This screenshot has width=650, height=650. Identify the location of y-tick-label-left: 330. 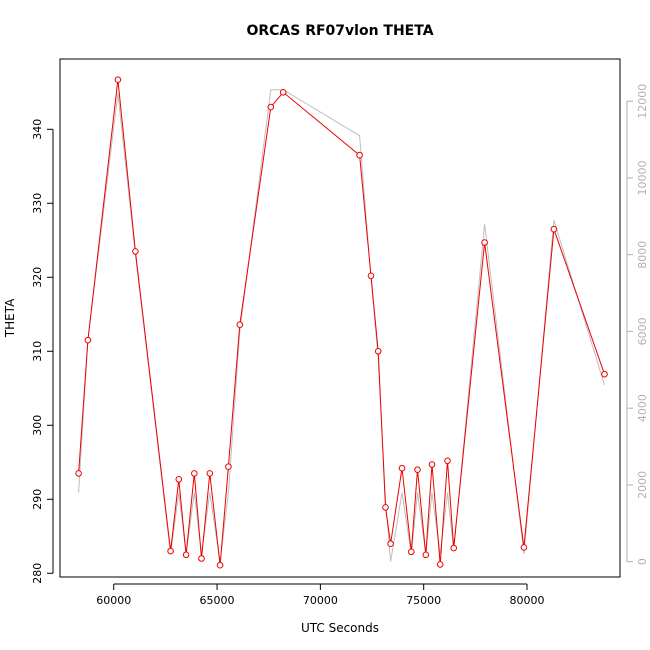
(37, 203).